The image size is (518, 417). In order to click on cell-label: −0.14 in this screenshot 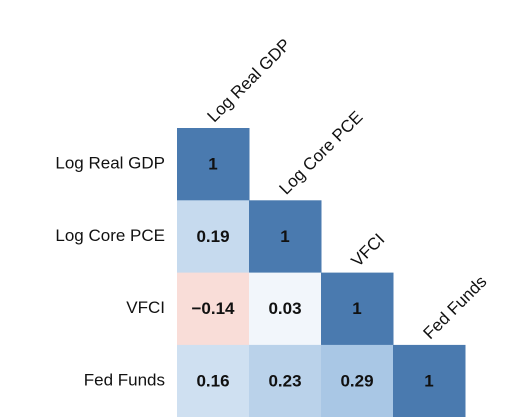, I will do `click(213, 308)`.